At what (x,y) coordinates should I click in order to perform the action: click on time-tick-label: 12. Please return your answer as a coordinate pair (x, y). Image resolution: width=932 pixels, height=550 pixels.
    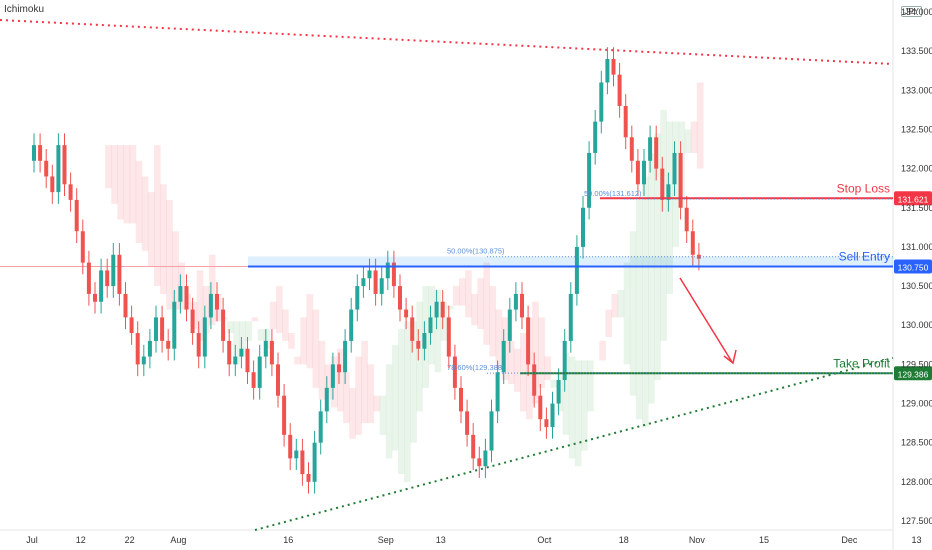
    Looking at the image, I should click on (81, 540).